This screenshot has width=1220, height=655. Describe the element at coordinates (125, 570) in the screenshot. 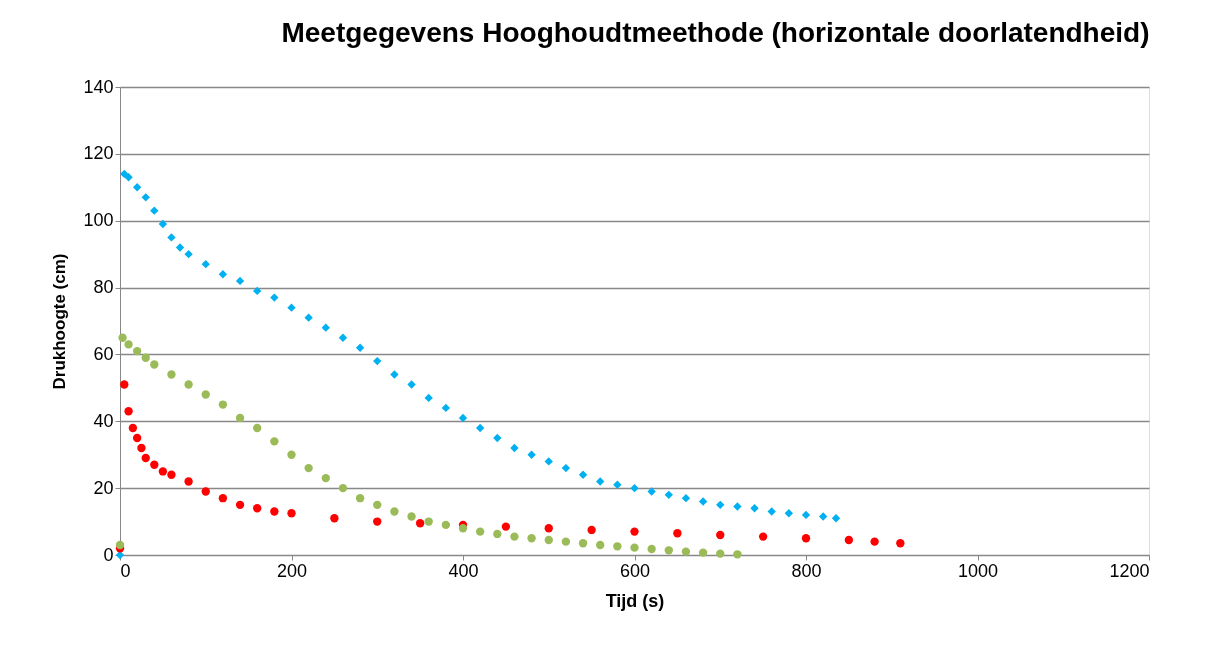

I see `x-tick-label: 0` at that location.